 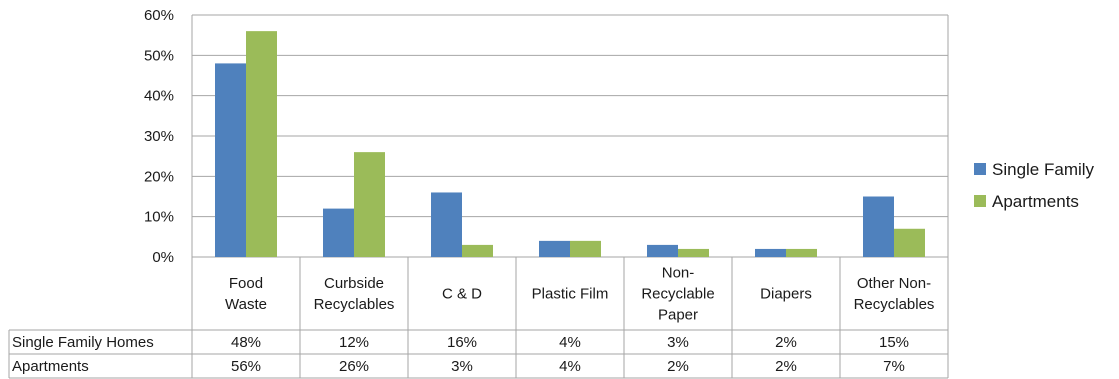 I want to click on x-category-label: Diapers, so click(x=786, y=294).